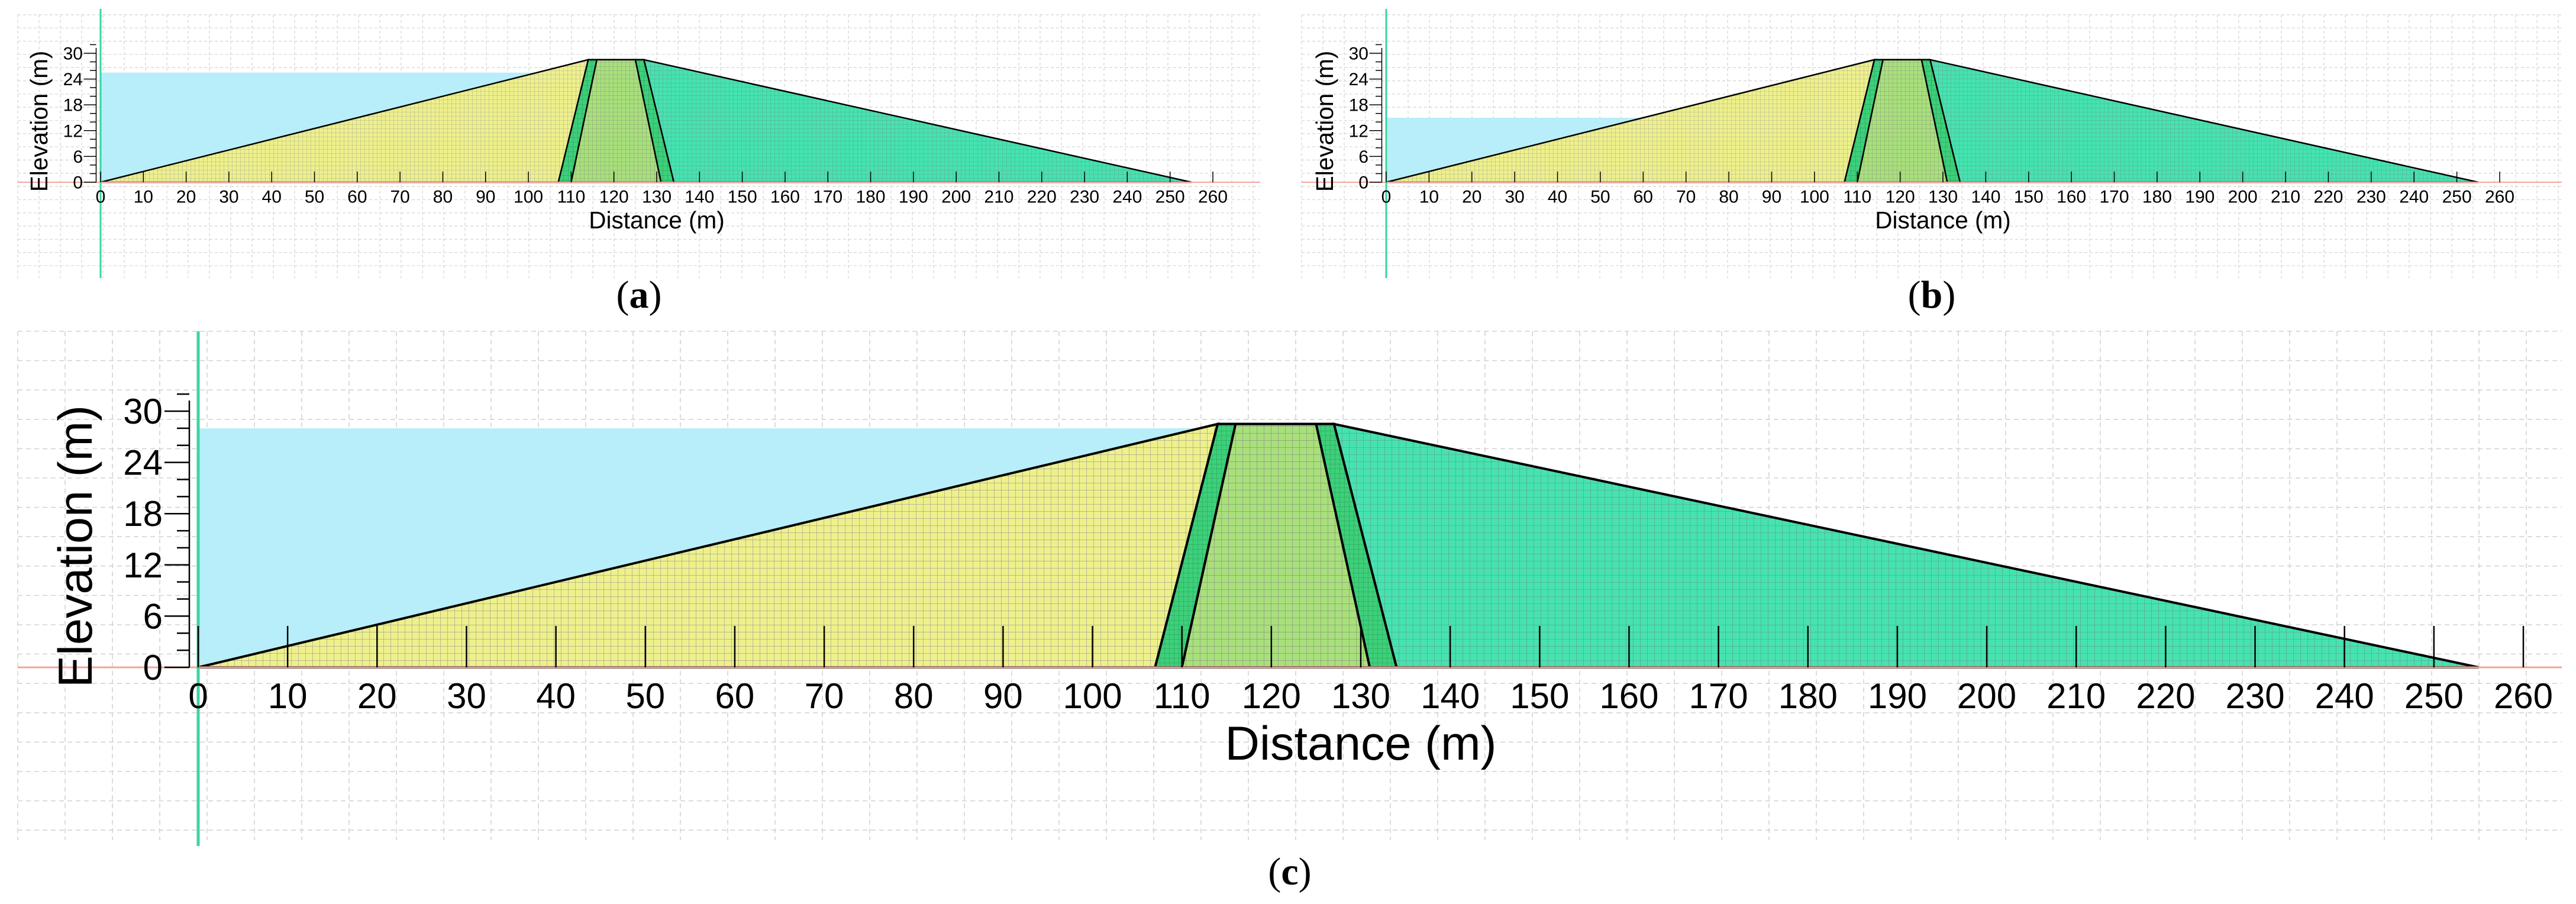  I want to click on caption-letter: c, so click(1289, 871).